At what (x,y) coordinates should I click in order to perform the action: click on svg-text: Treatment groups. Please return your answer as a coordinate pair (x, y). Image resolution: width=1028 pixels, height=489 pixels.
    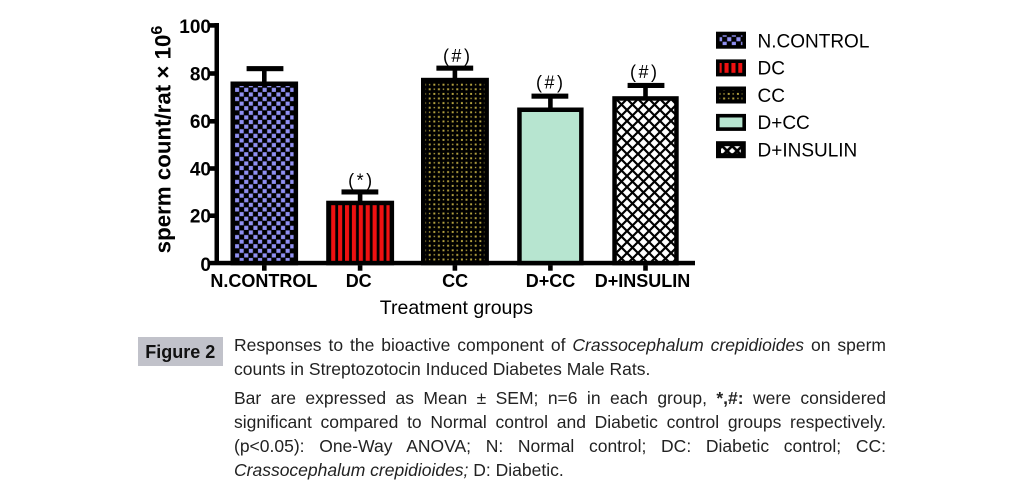
    Looking at the image, I should click on (456, 308).